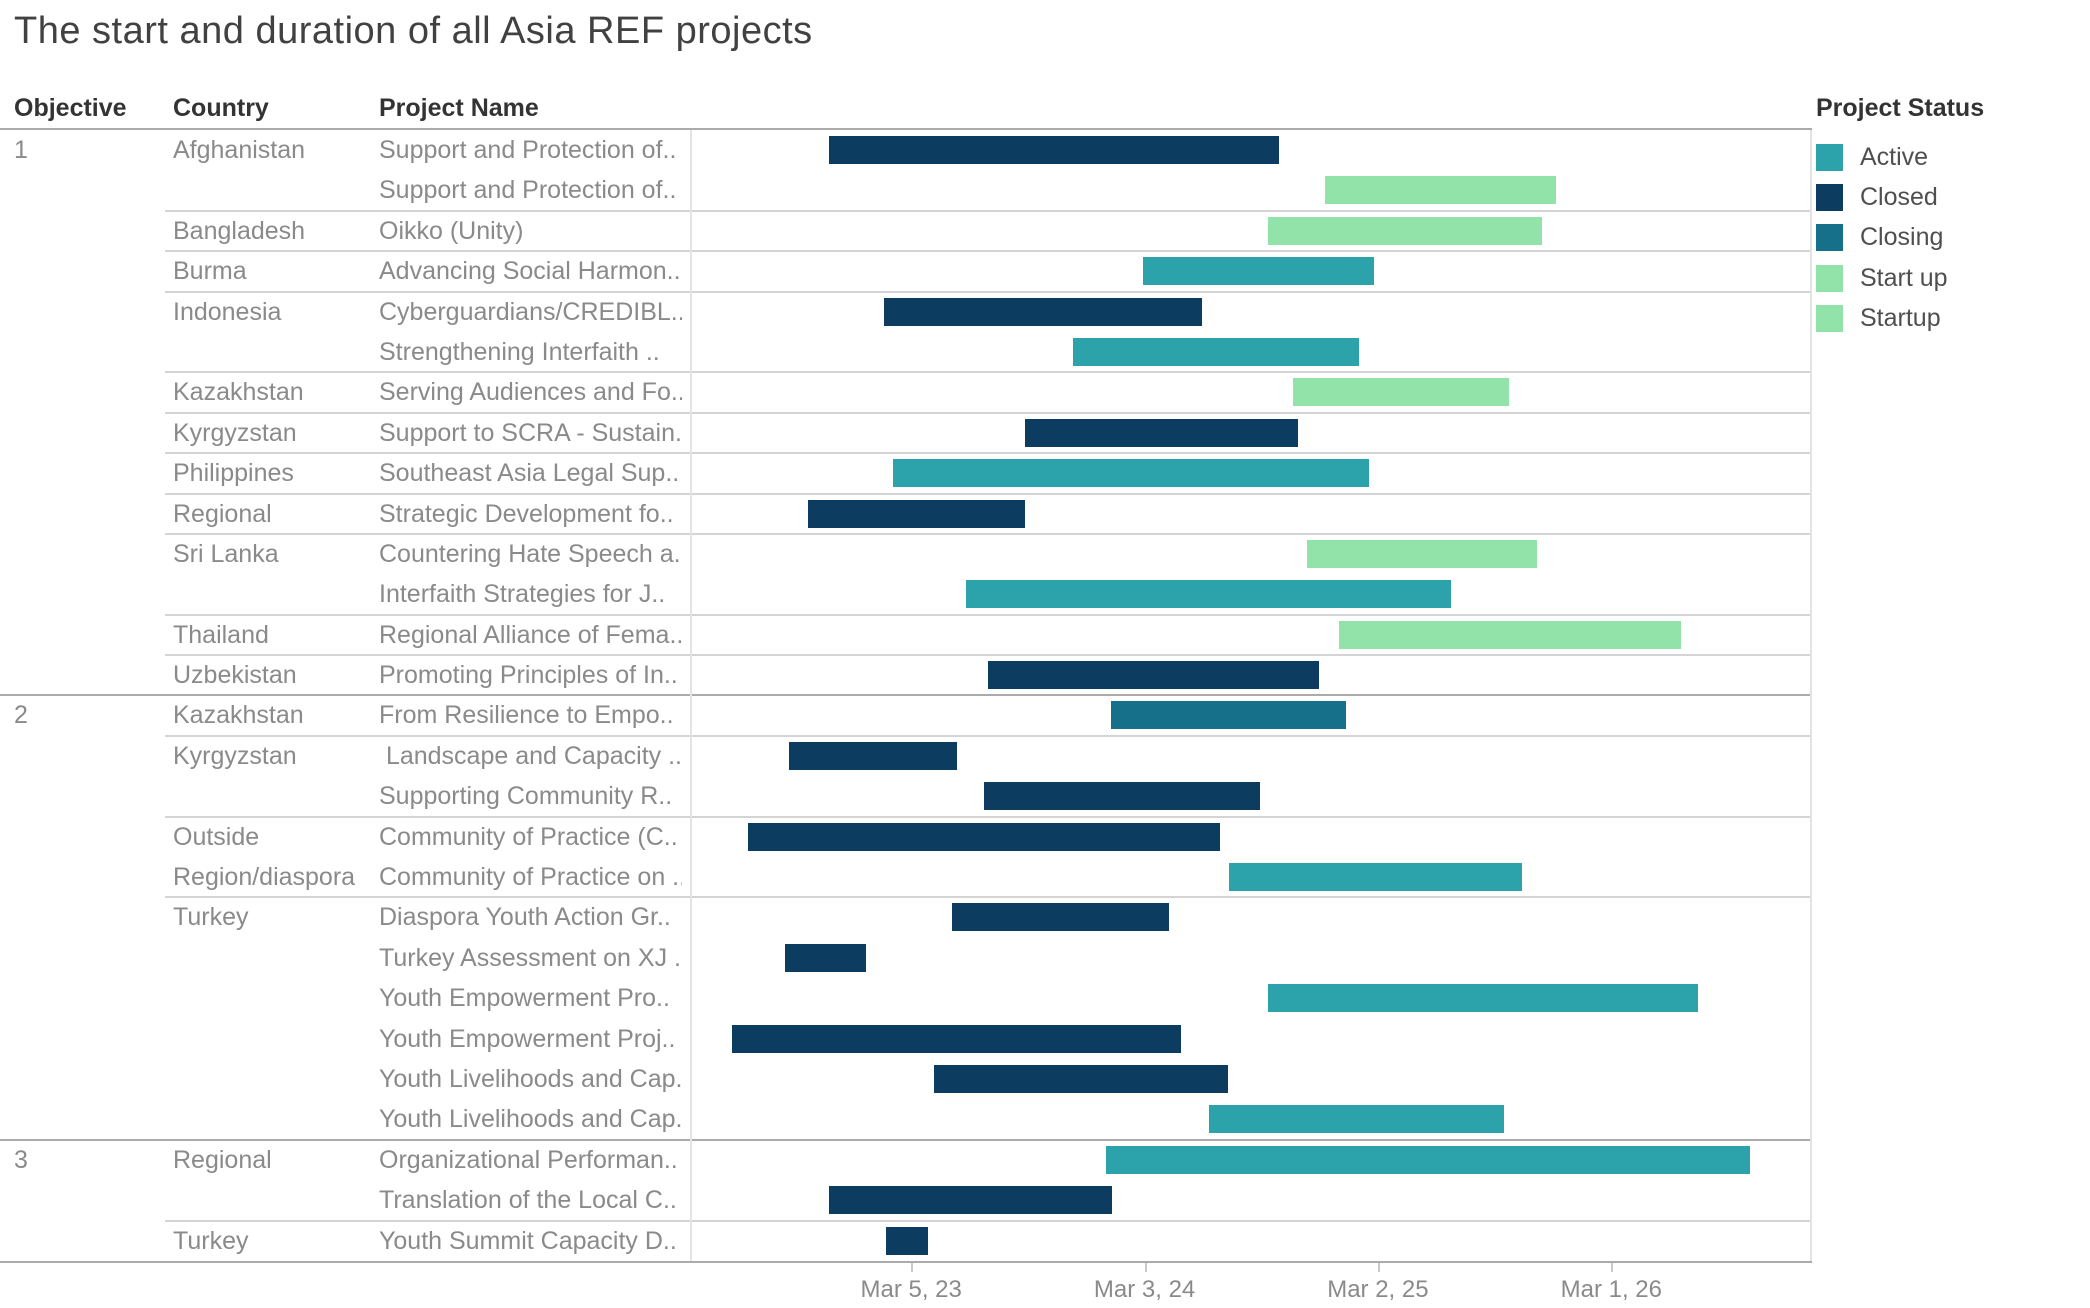 This screenshot has width=2090, height=1308. I want to click on time-axis: Mar 5, 23 Mar 3, 24 Mar 2, 25 Mar 1, 26, so click(906, 1285).